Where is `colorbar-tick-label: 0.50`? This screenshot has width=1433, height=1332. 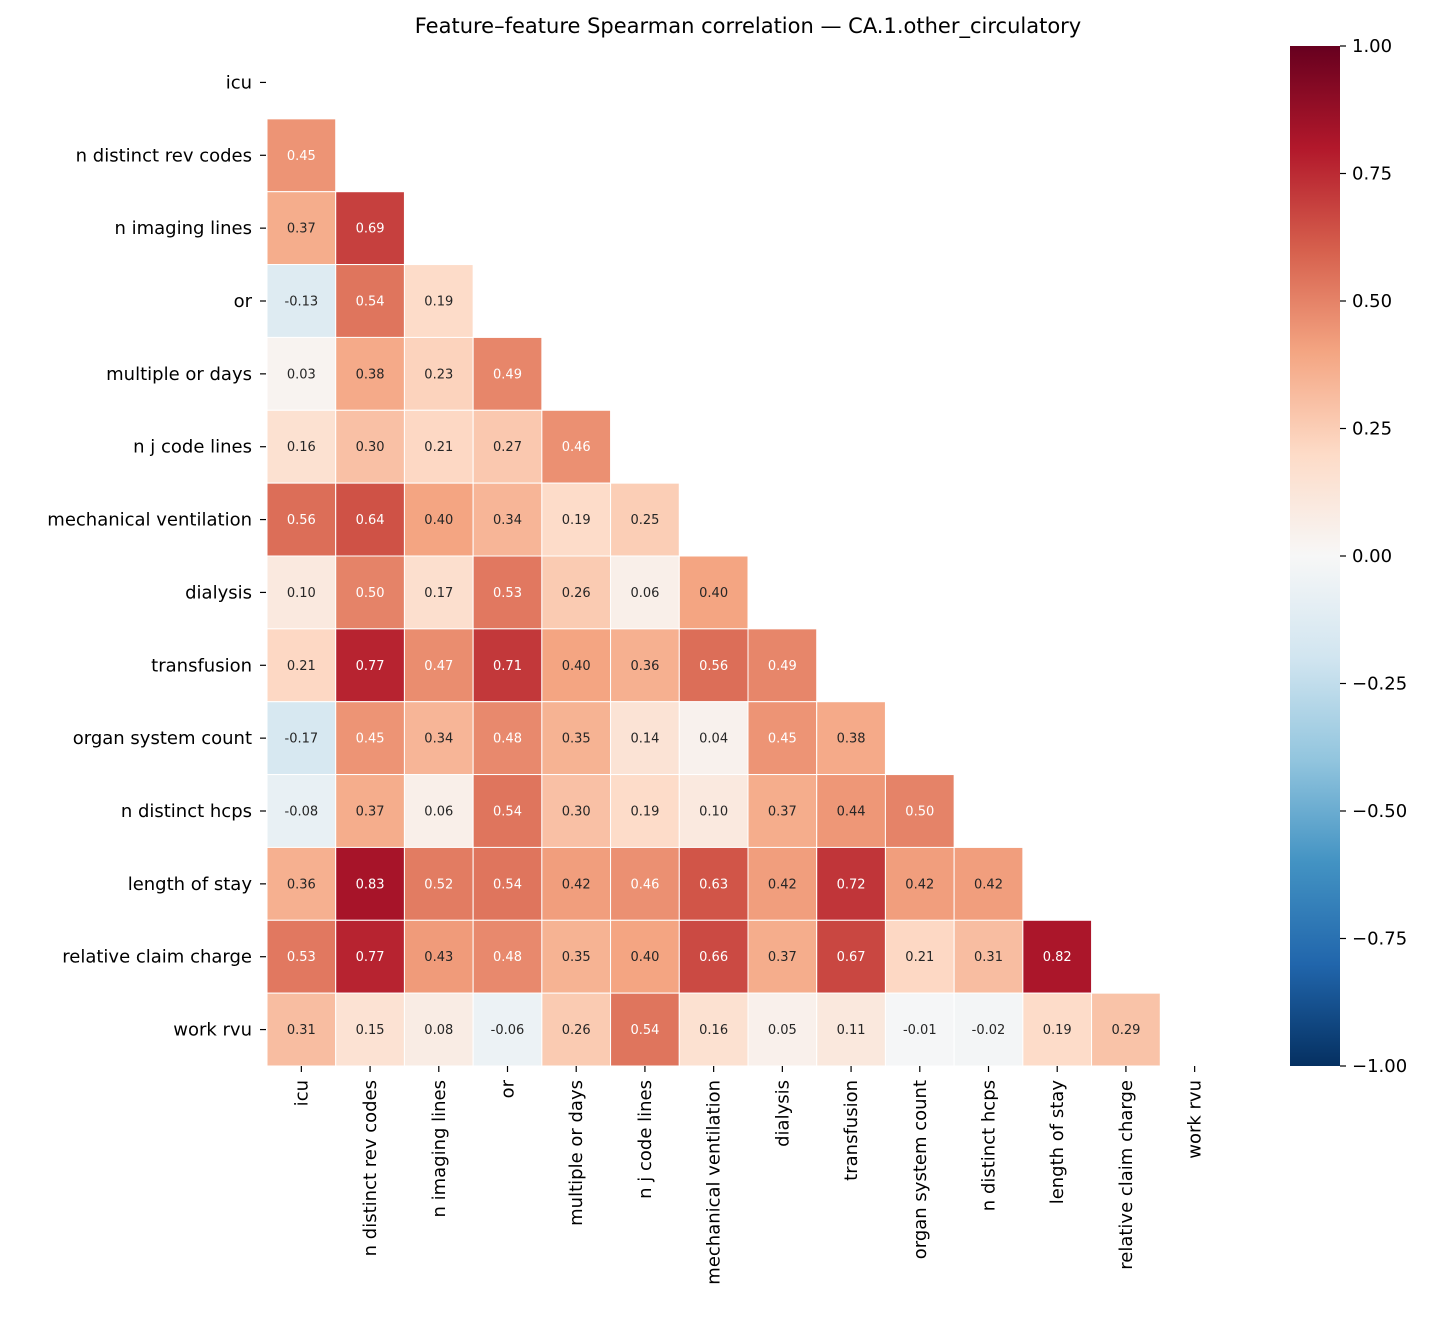 colorbar-tick-label: 0.50 is located at coordinates (1372, 301).